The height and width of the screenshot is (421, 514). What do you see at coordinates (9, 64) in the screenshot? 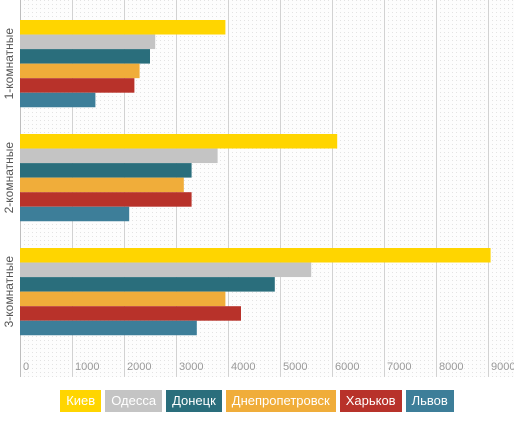
I see `category-label: 1-комнатные` at bounding box center [9, 64].